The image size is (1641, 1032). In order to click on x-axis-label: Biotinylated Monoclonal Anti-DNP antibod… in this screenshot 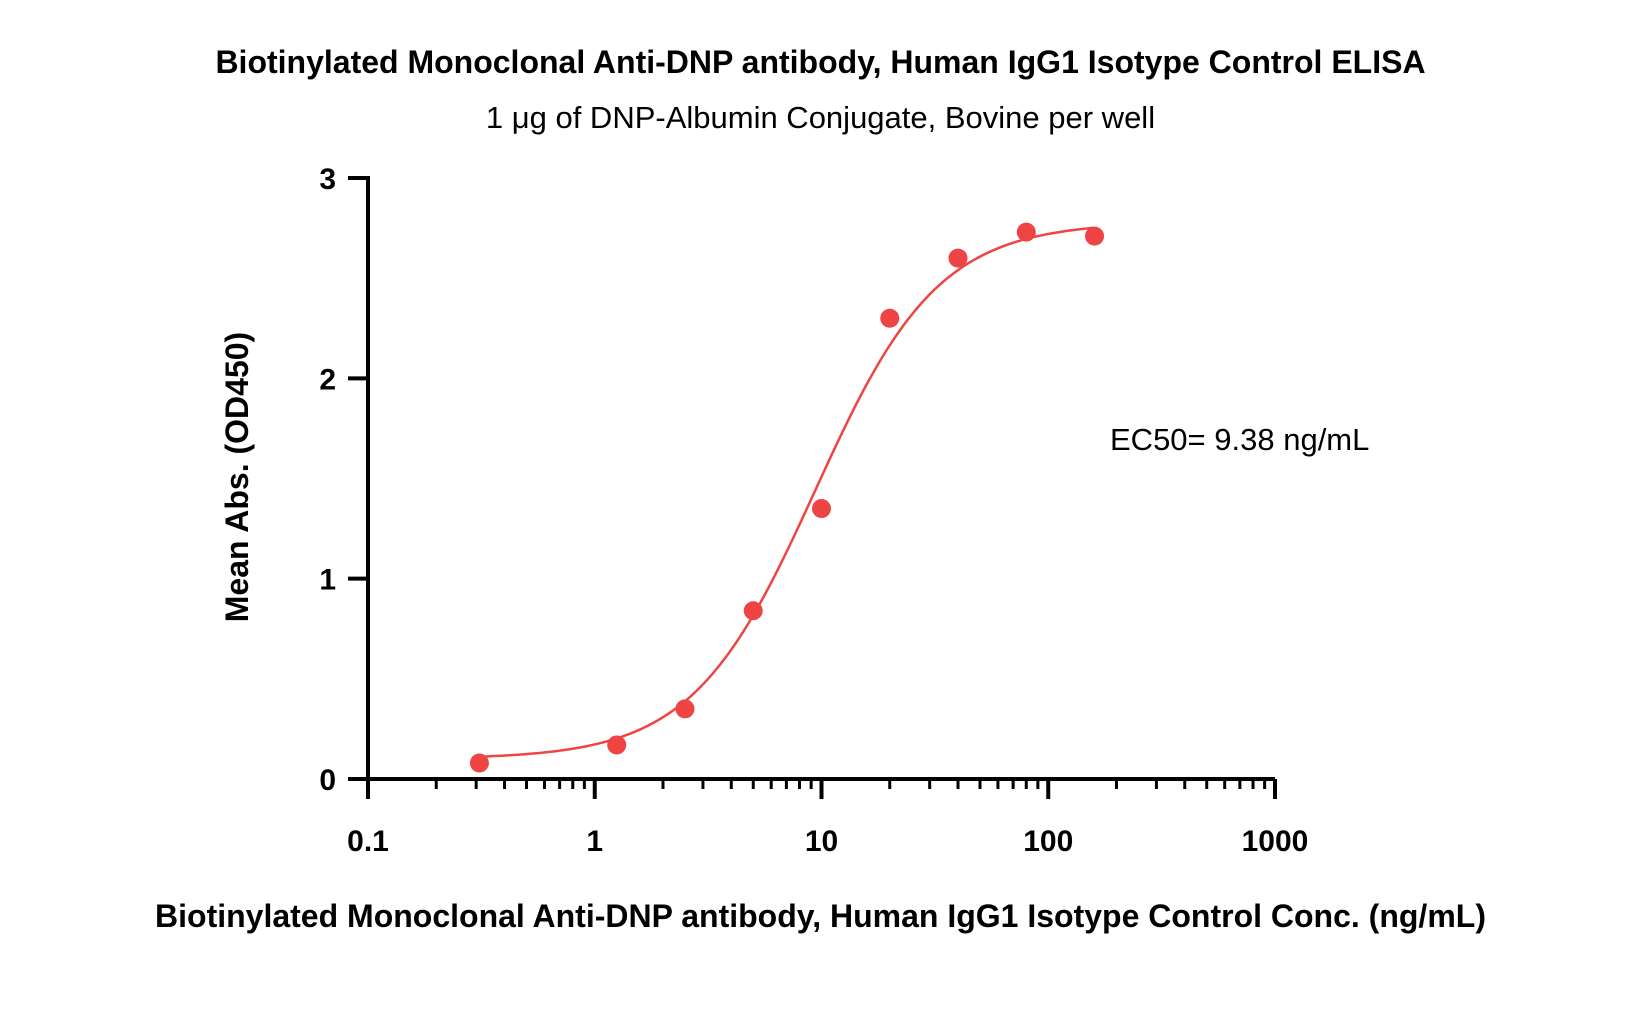, I will do `click(820, 916)`.